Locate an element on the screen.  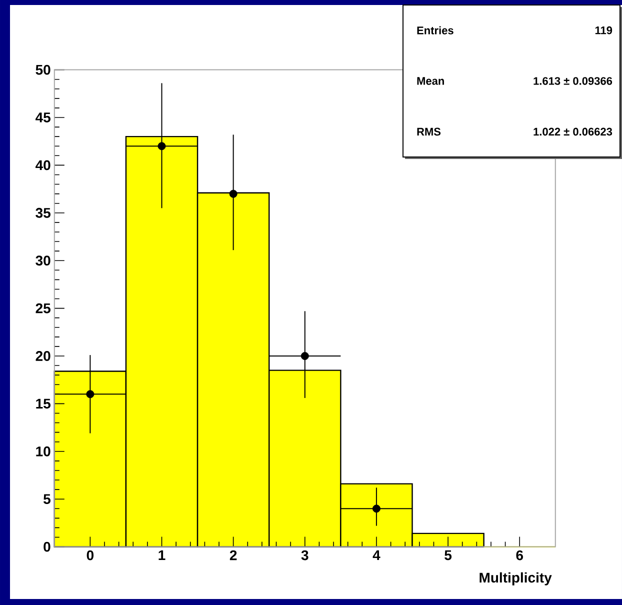
annotation: 1.613 ± 0.09366 is located at coordinates (573, 81).